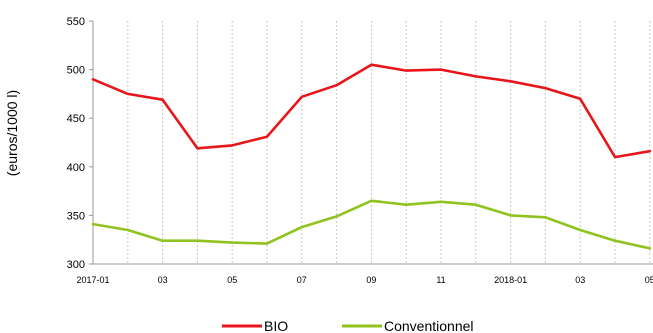  Describe the element at coordinates (276, 325) in the screenshot. I see `legend-label: BIO` at that location.